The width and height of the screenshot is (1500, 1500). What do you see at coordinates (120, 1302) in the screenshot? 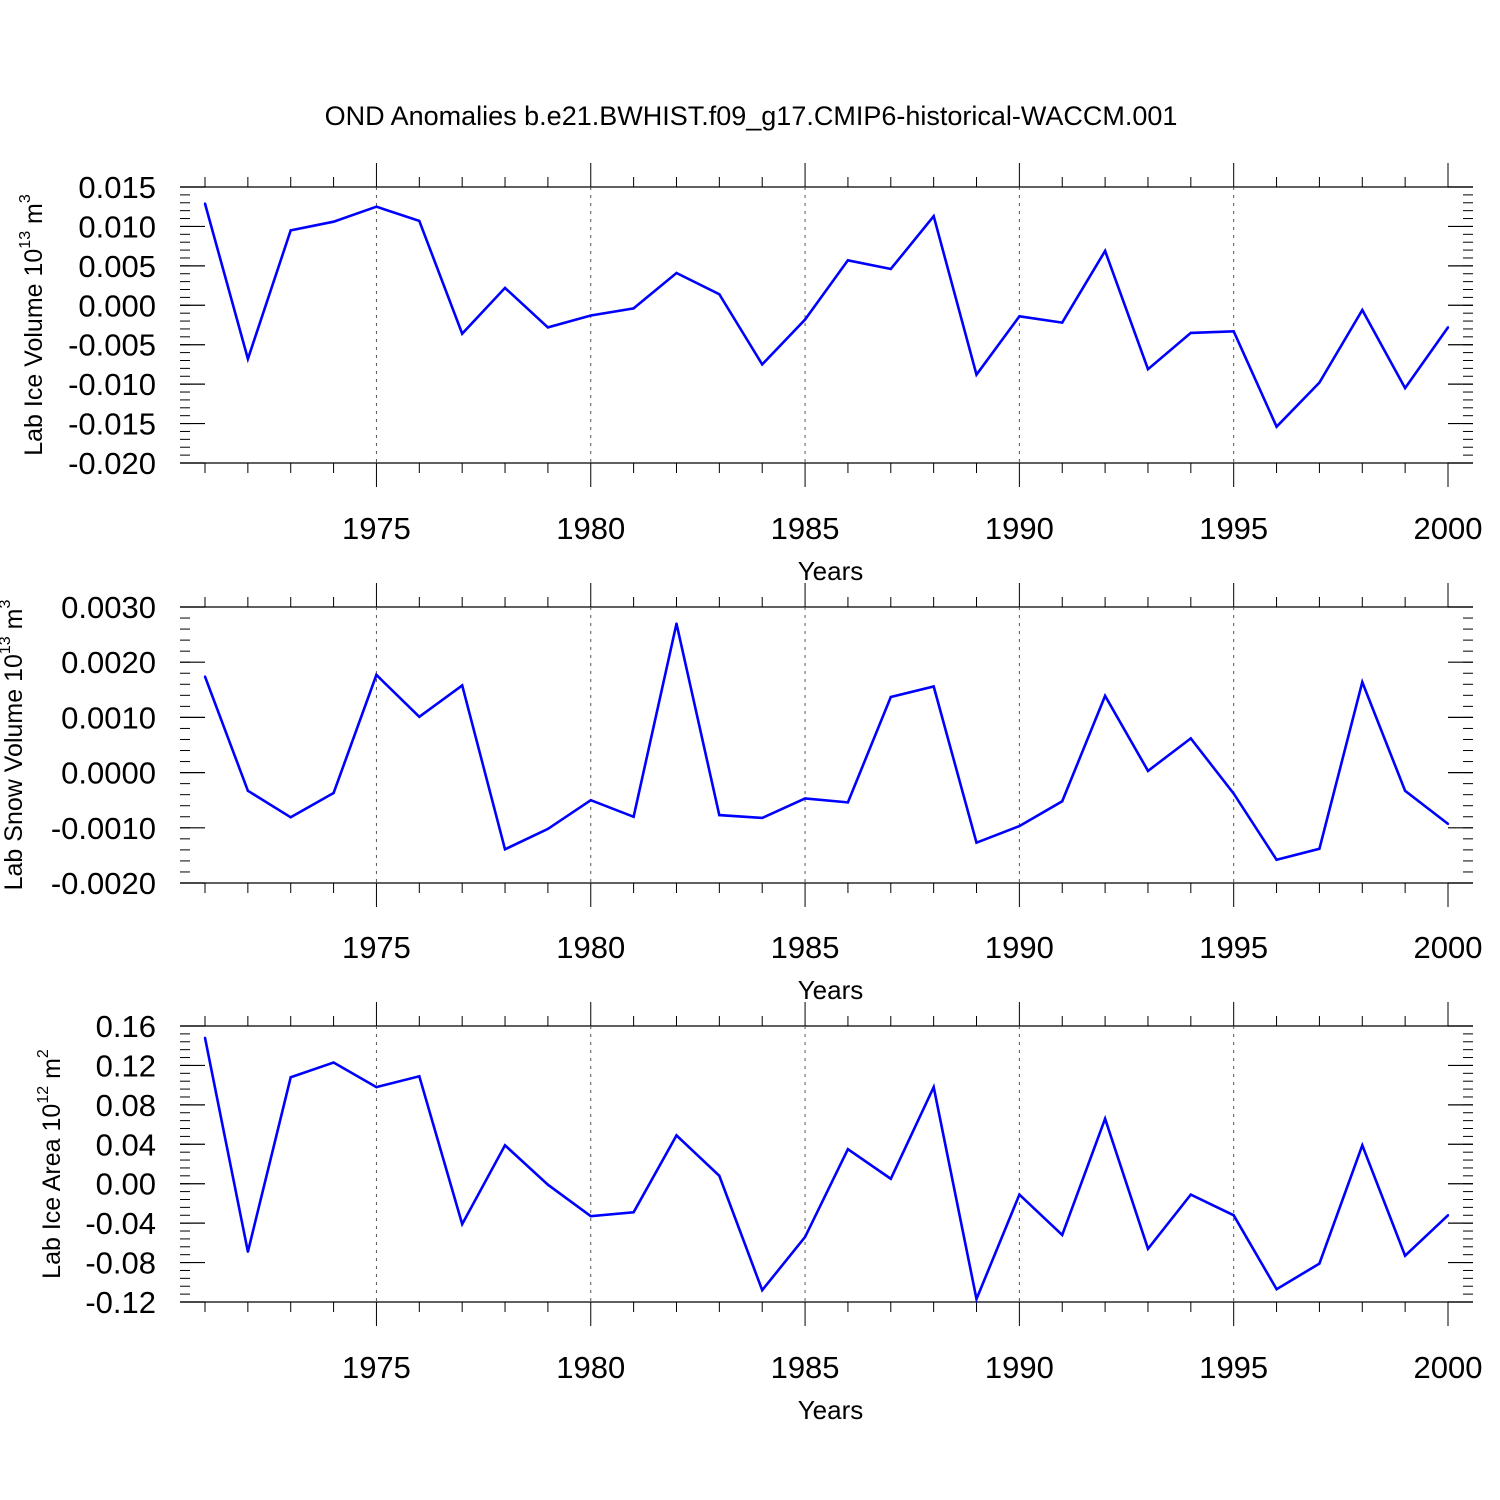
I see `y-tick-label: -0.12` at bounding box center [120, 1302].